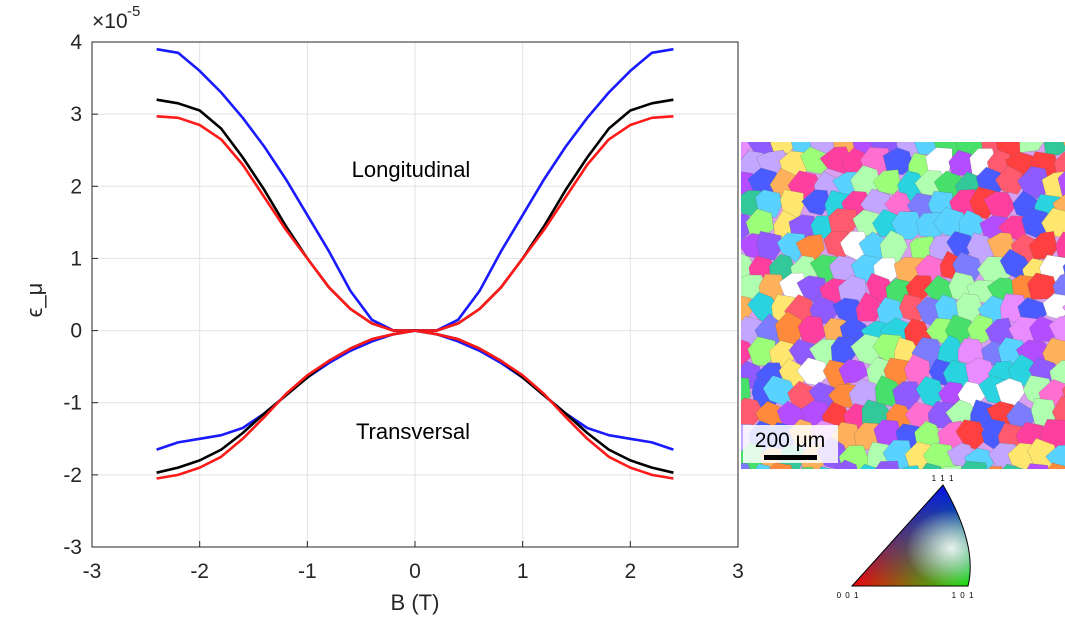 The image size is (1065, 623). I want to click on ipf-label-101: 1 0 1, so click(963, 595).